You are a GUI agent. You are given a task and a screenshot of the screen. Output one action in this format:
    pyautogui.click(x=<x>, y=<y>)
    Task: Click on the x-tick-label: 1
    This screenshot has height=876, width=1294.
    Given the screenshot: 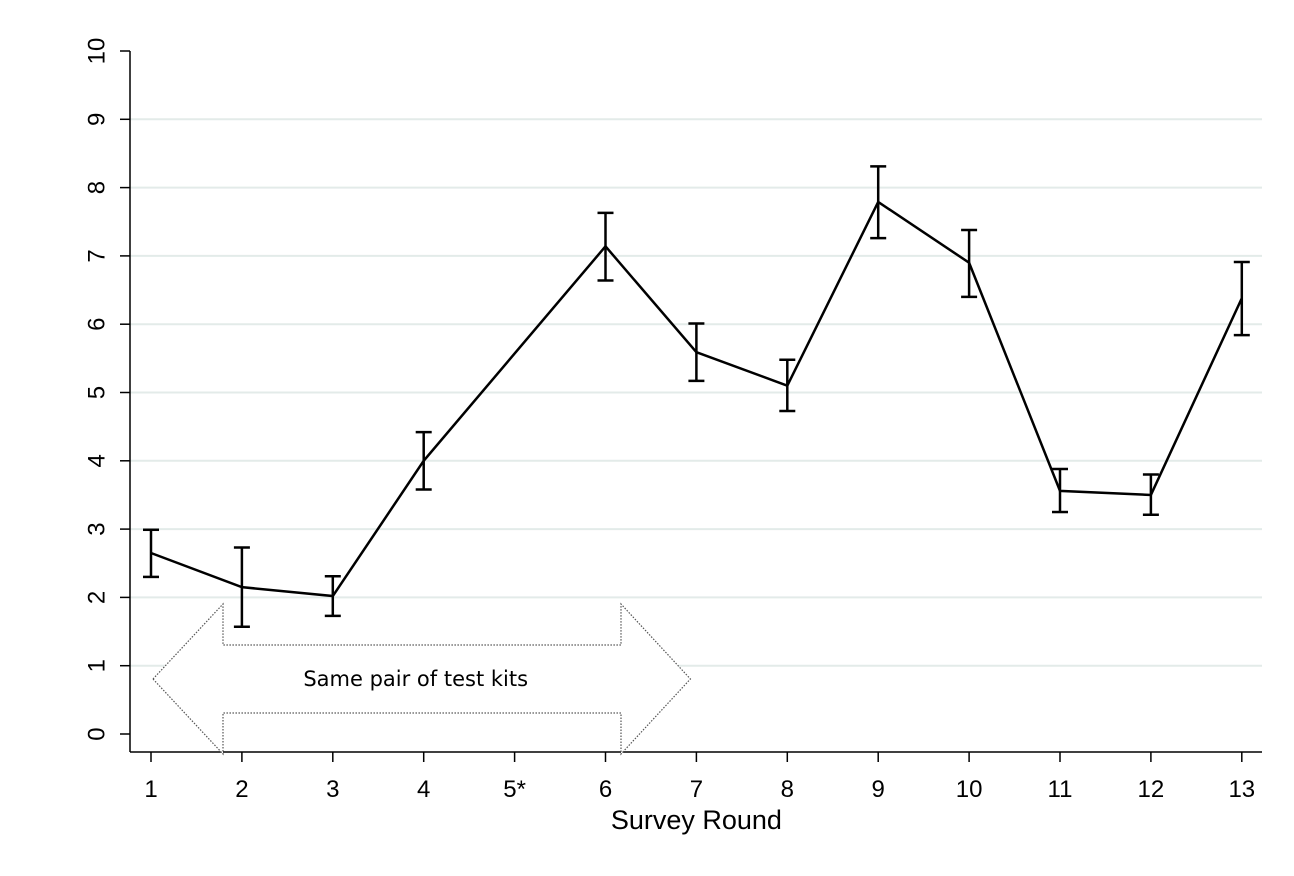 What is the action you would take?
    pyautogui.click(x=150, y=789)
    